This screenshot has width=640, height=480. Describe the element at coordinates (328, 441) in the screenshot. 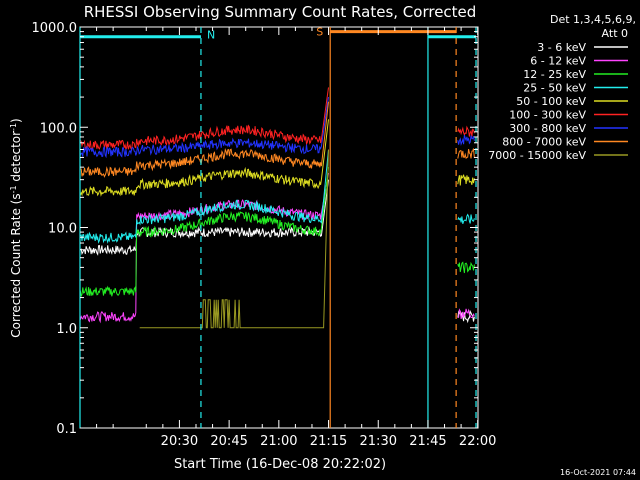

I see `x-tick-label: 21:15` at that location.